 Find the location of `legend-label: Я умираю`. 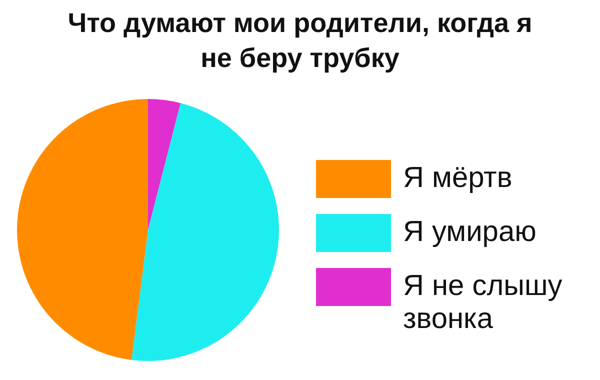

legend-label: Я умираю is located at coordinates (469, 232).